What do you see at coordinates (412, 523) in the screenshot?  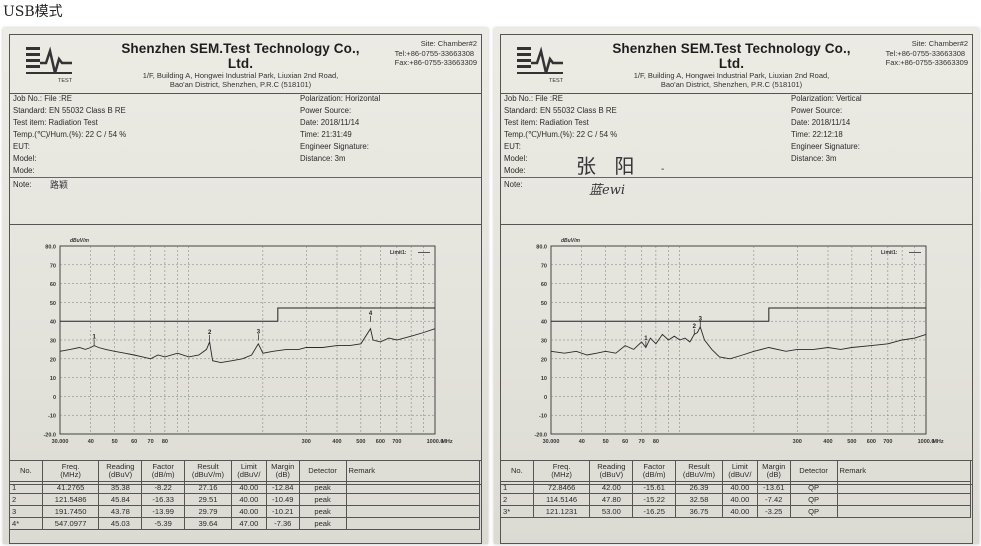 I see `table-cell` at bounding box center [412, 523].